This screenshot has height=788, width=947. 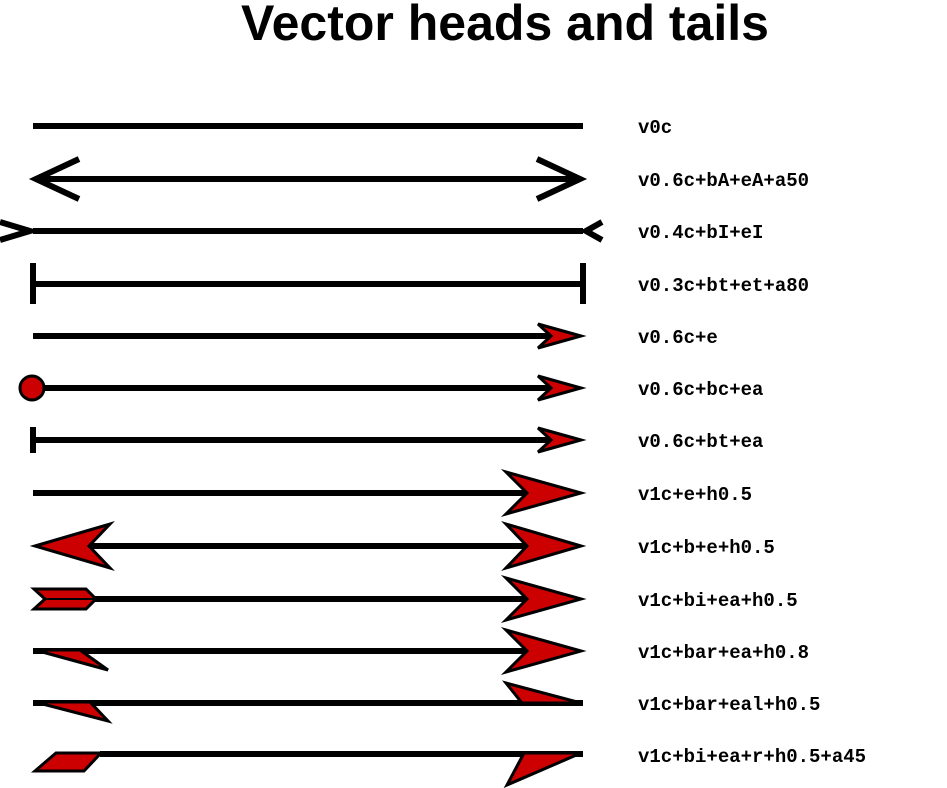 I want to click on vector-label: v1c+bar+ea+h0.8, so click(x=723, y=653).